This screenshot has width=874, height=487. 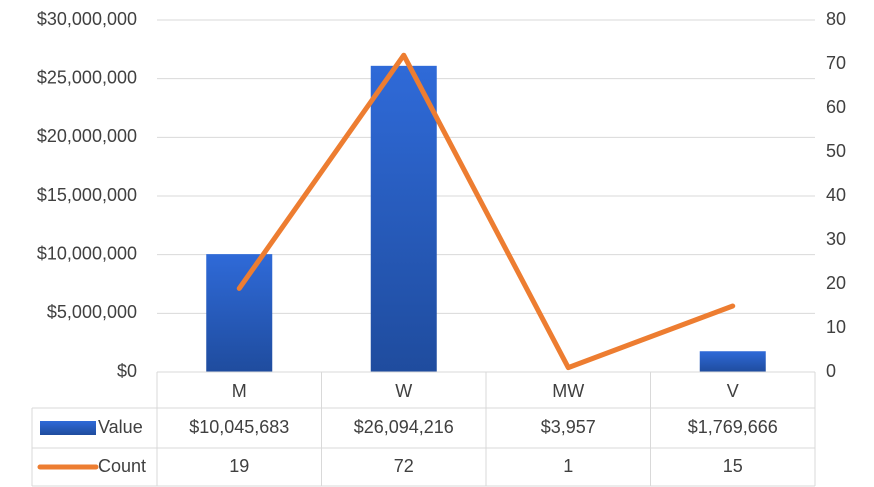 I want to click on y2-tick-label: 0, so click(x=831, y=371).